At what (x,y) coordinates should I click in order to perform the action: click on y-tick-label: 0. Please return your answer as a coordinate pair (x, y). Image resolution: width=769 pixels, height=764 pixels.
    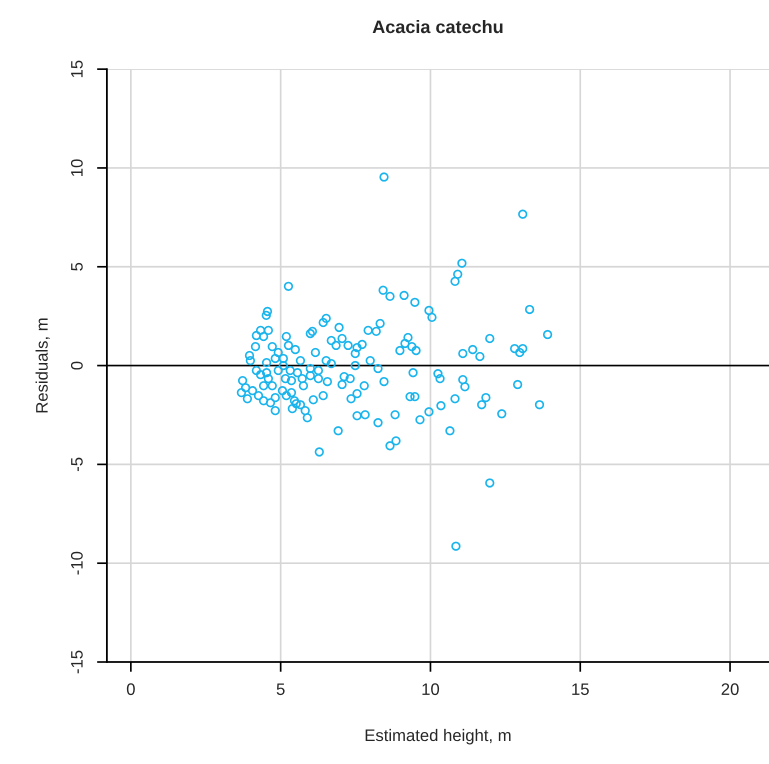
    Looking at the image, I should click on (76, 366).